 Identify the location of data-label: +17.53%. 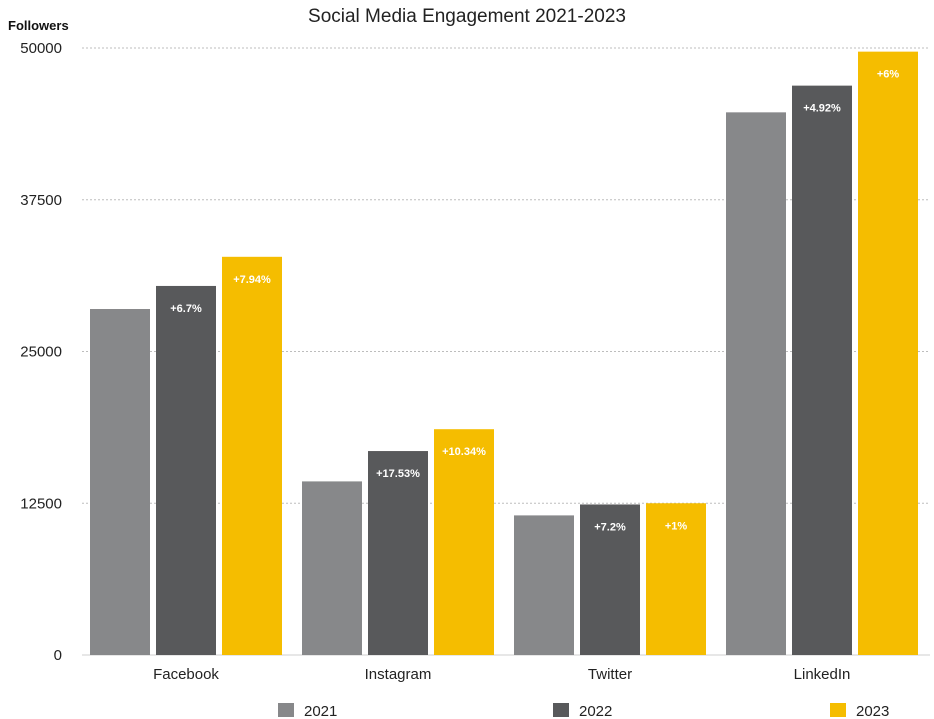
(398, 474).